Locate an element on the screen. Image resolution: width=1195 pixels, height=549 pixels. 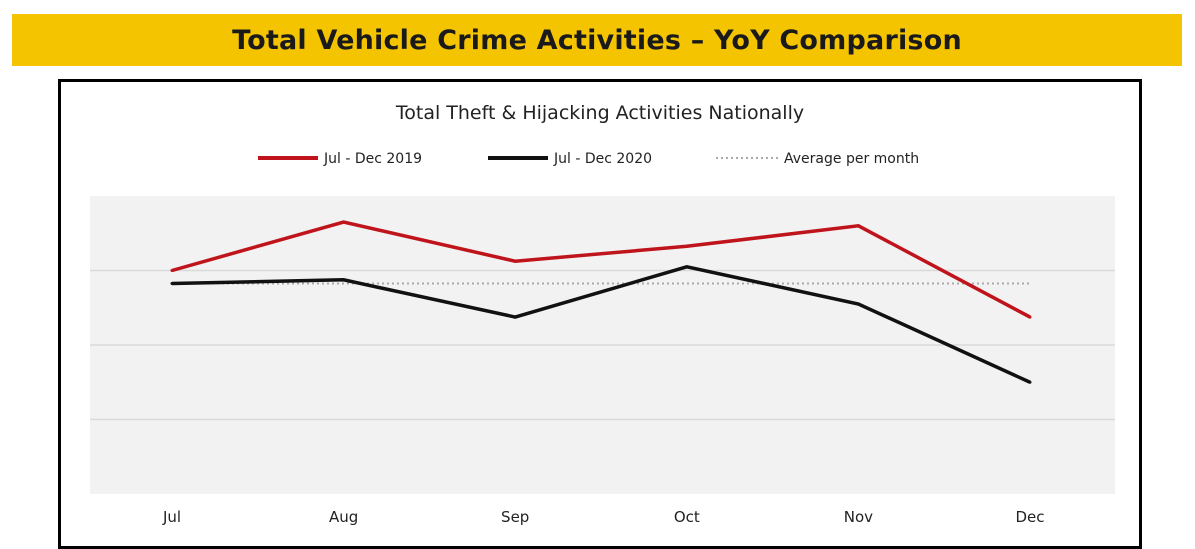
x-tick-label-0: Jul is located at coordinates (171, 517).